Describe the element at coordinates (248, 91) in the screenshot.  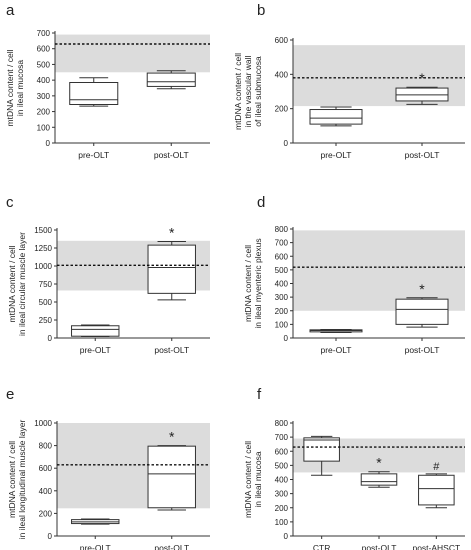
I see `y-axis-label: in the vascular wall` at that location.